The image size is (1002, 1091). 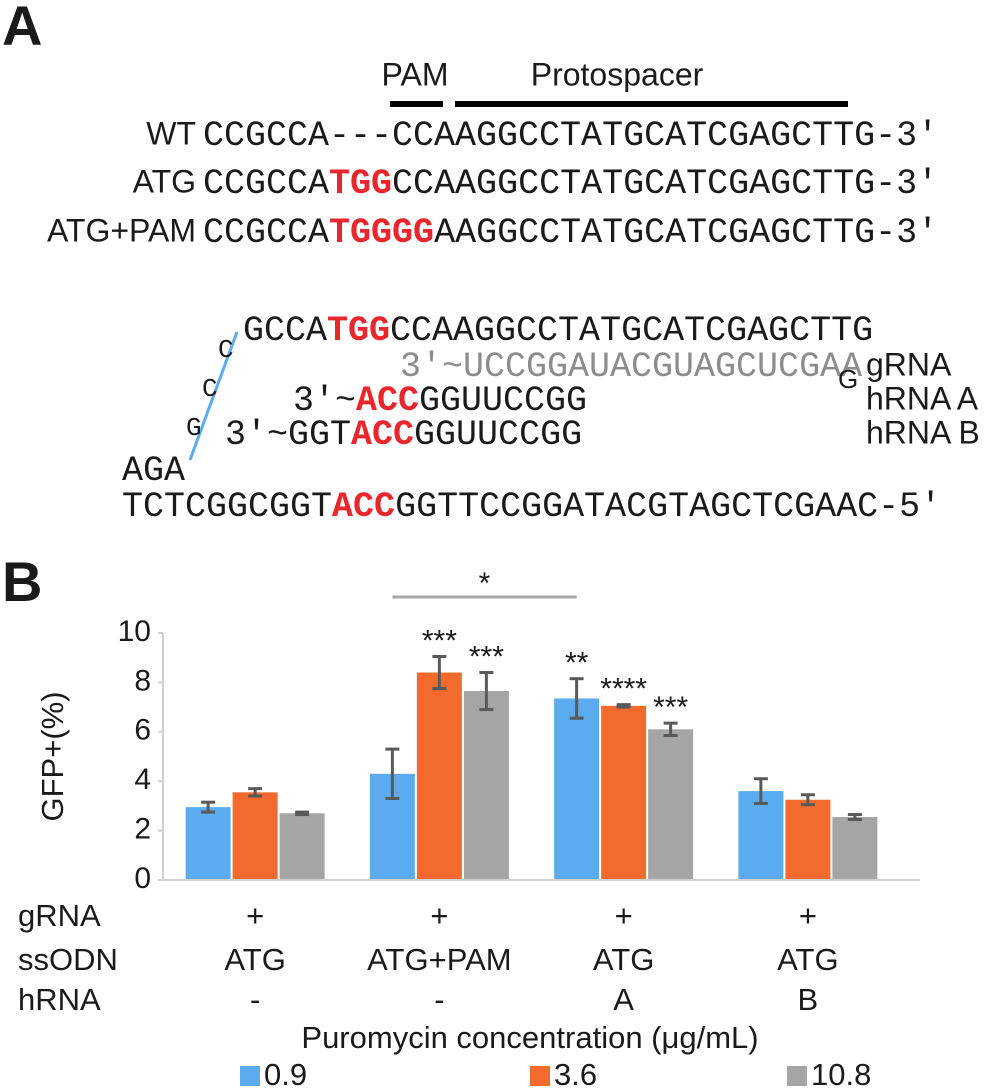 I want to click on sequence-segment: GGTTCCGGATACGTAGCTCGAAC-5′, so click(x=668, y=507).